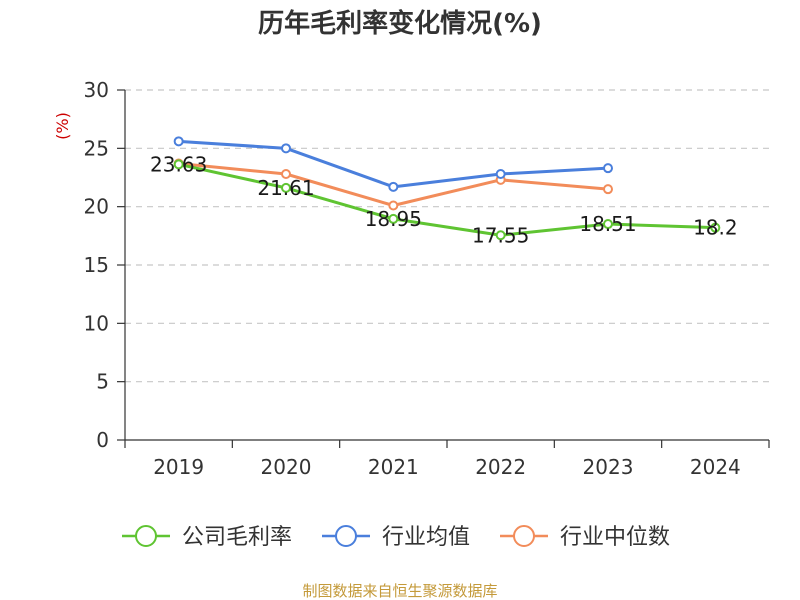  I want to click on y-tick-label: 0, so click(102, 440).